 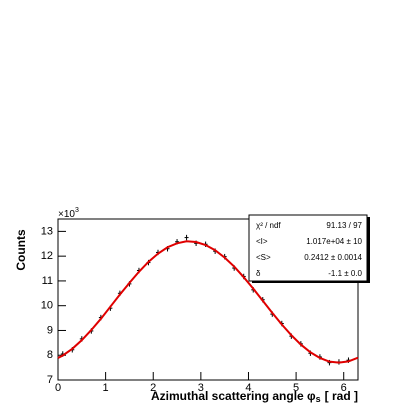 I want to click on stats-panel, so click(x=308, y=248).